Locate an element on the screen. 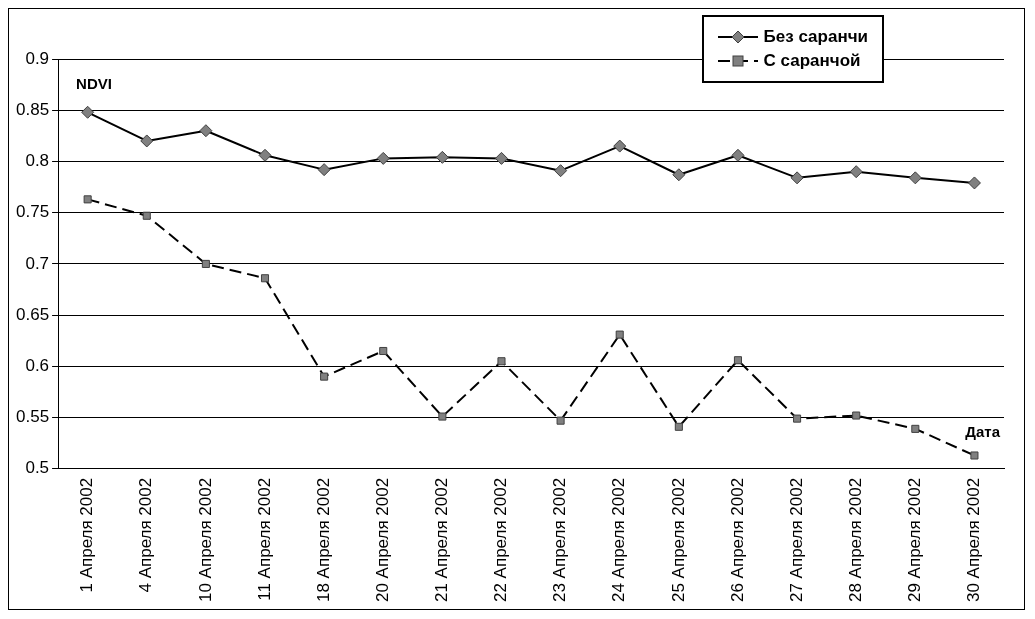 This screenshot has width=1035, height=619. y-tick-label: 0.6 is located at coordinates (37, 366).